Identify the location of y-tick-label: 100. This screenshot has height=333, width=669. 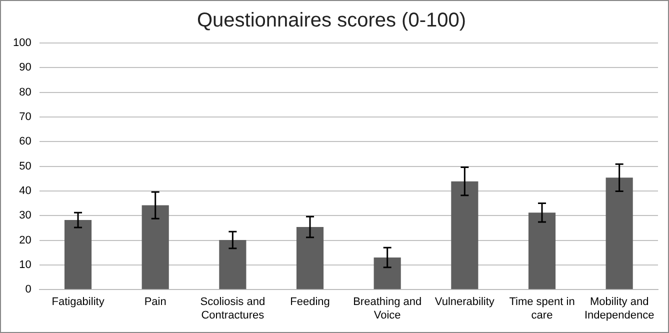
(22, 43).